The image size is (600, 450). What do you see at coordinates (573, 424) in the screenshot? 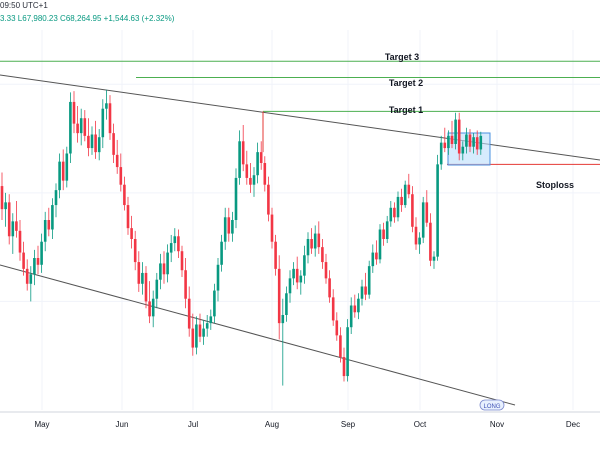
I see `x-tick-label: Dec` at bounding box center [573, 424].